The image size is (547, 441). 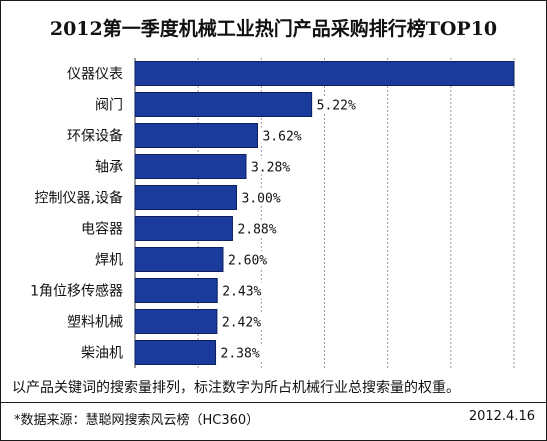 I want to click on data-label: 2.60%, so click(x=247, y=261).